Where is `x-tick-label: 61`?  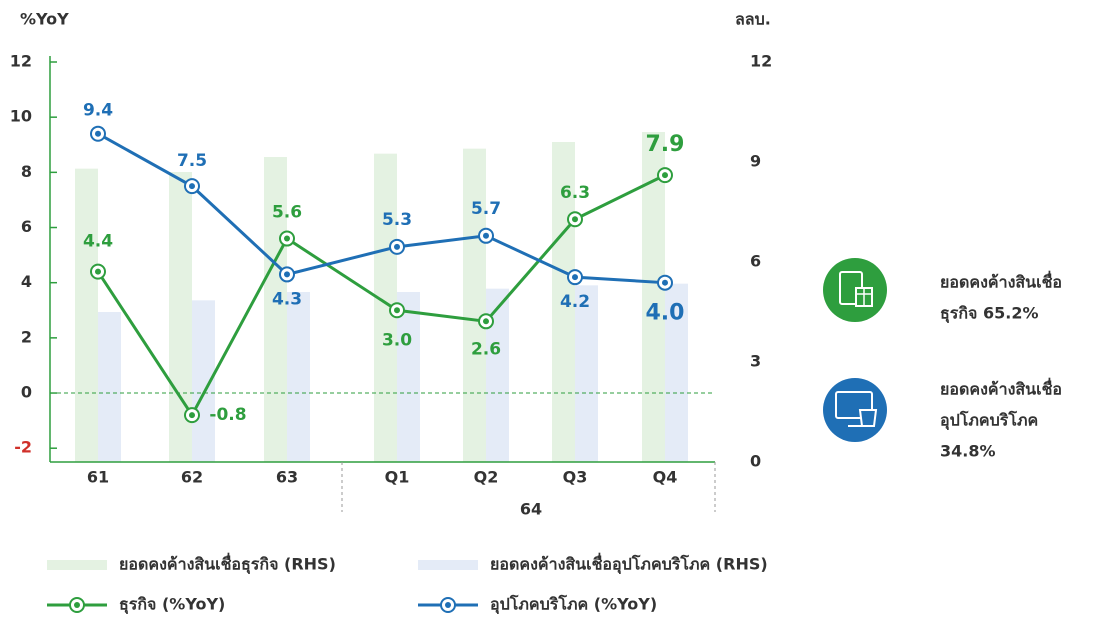
x-tick-label: 61 is located at coordinates (98, 477).